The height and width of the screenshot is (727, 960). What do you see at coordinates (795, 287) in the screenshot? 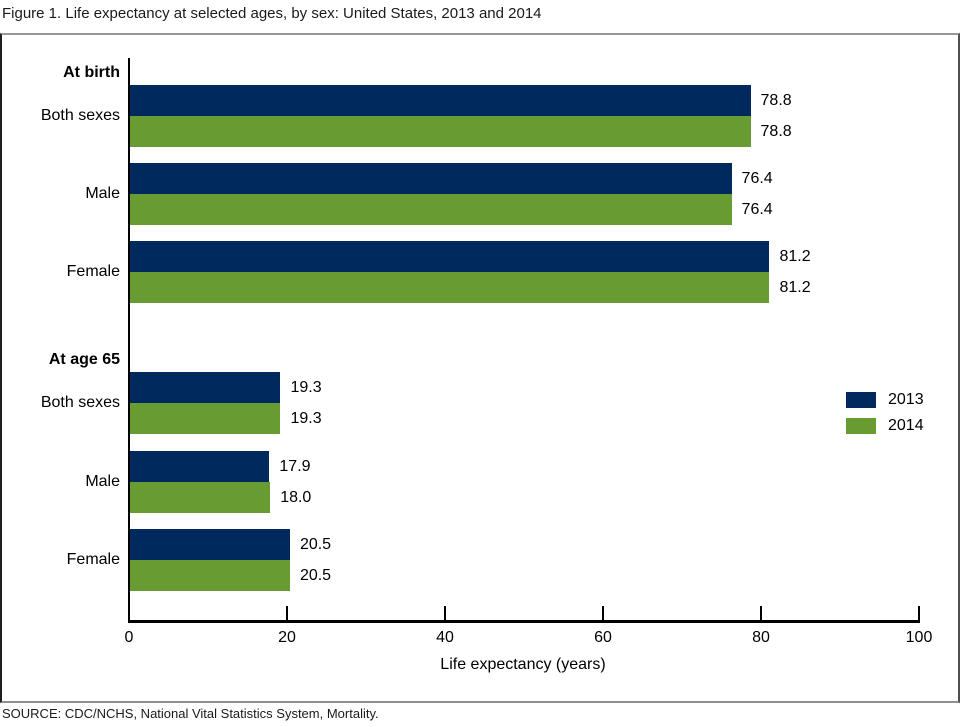
I see `value-label-2014: 81.2` at bounding box center [795, 287].